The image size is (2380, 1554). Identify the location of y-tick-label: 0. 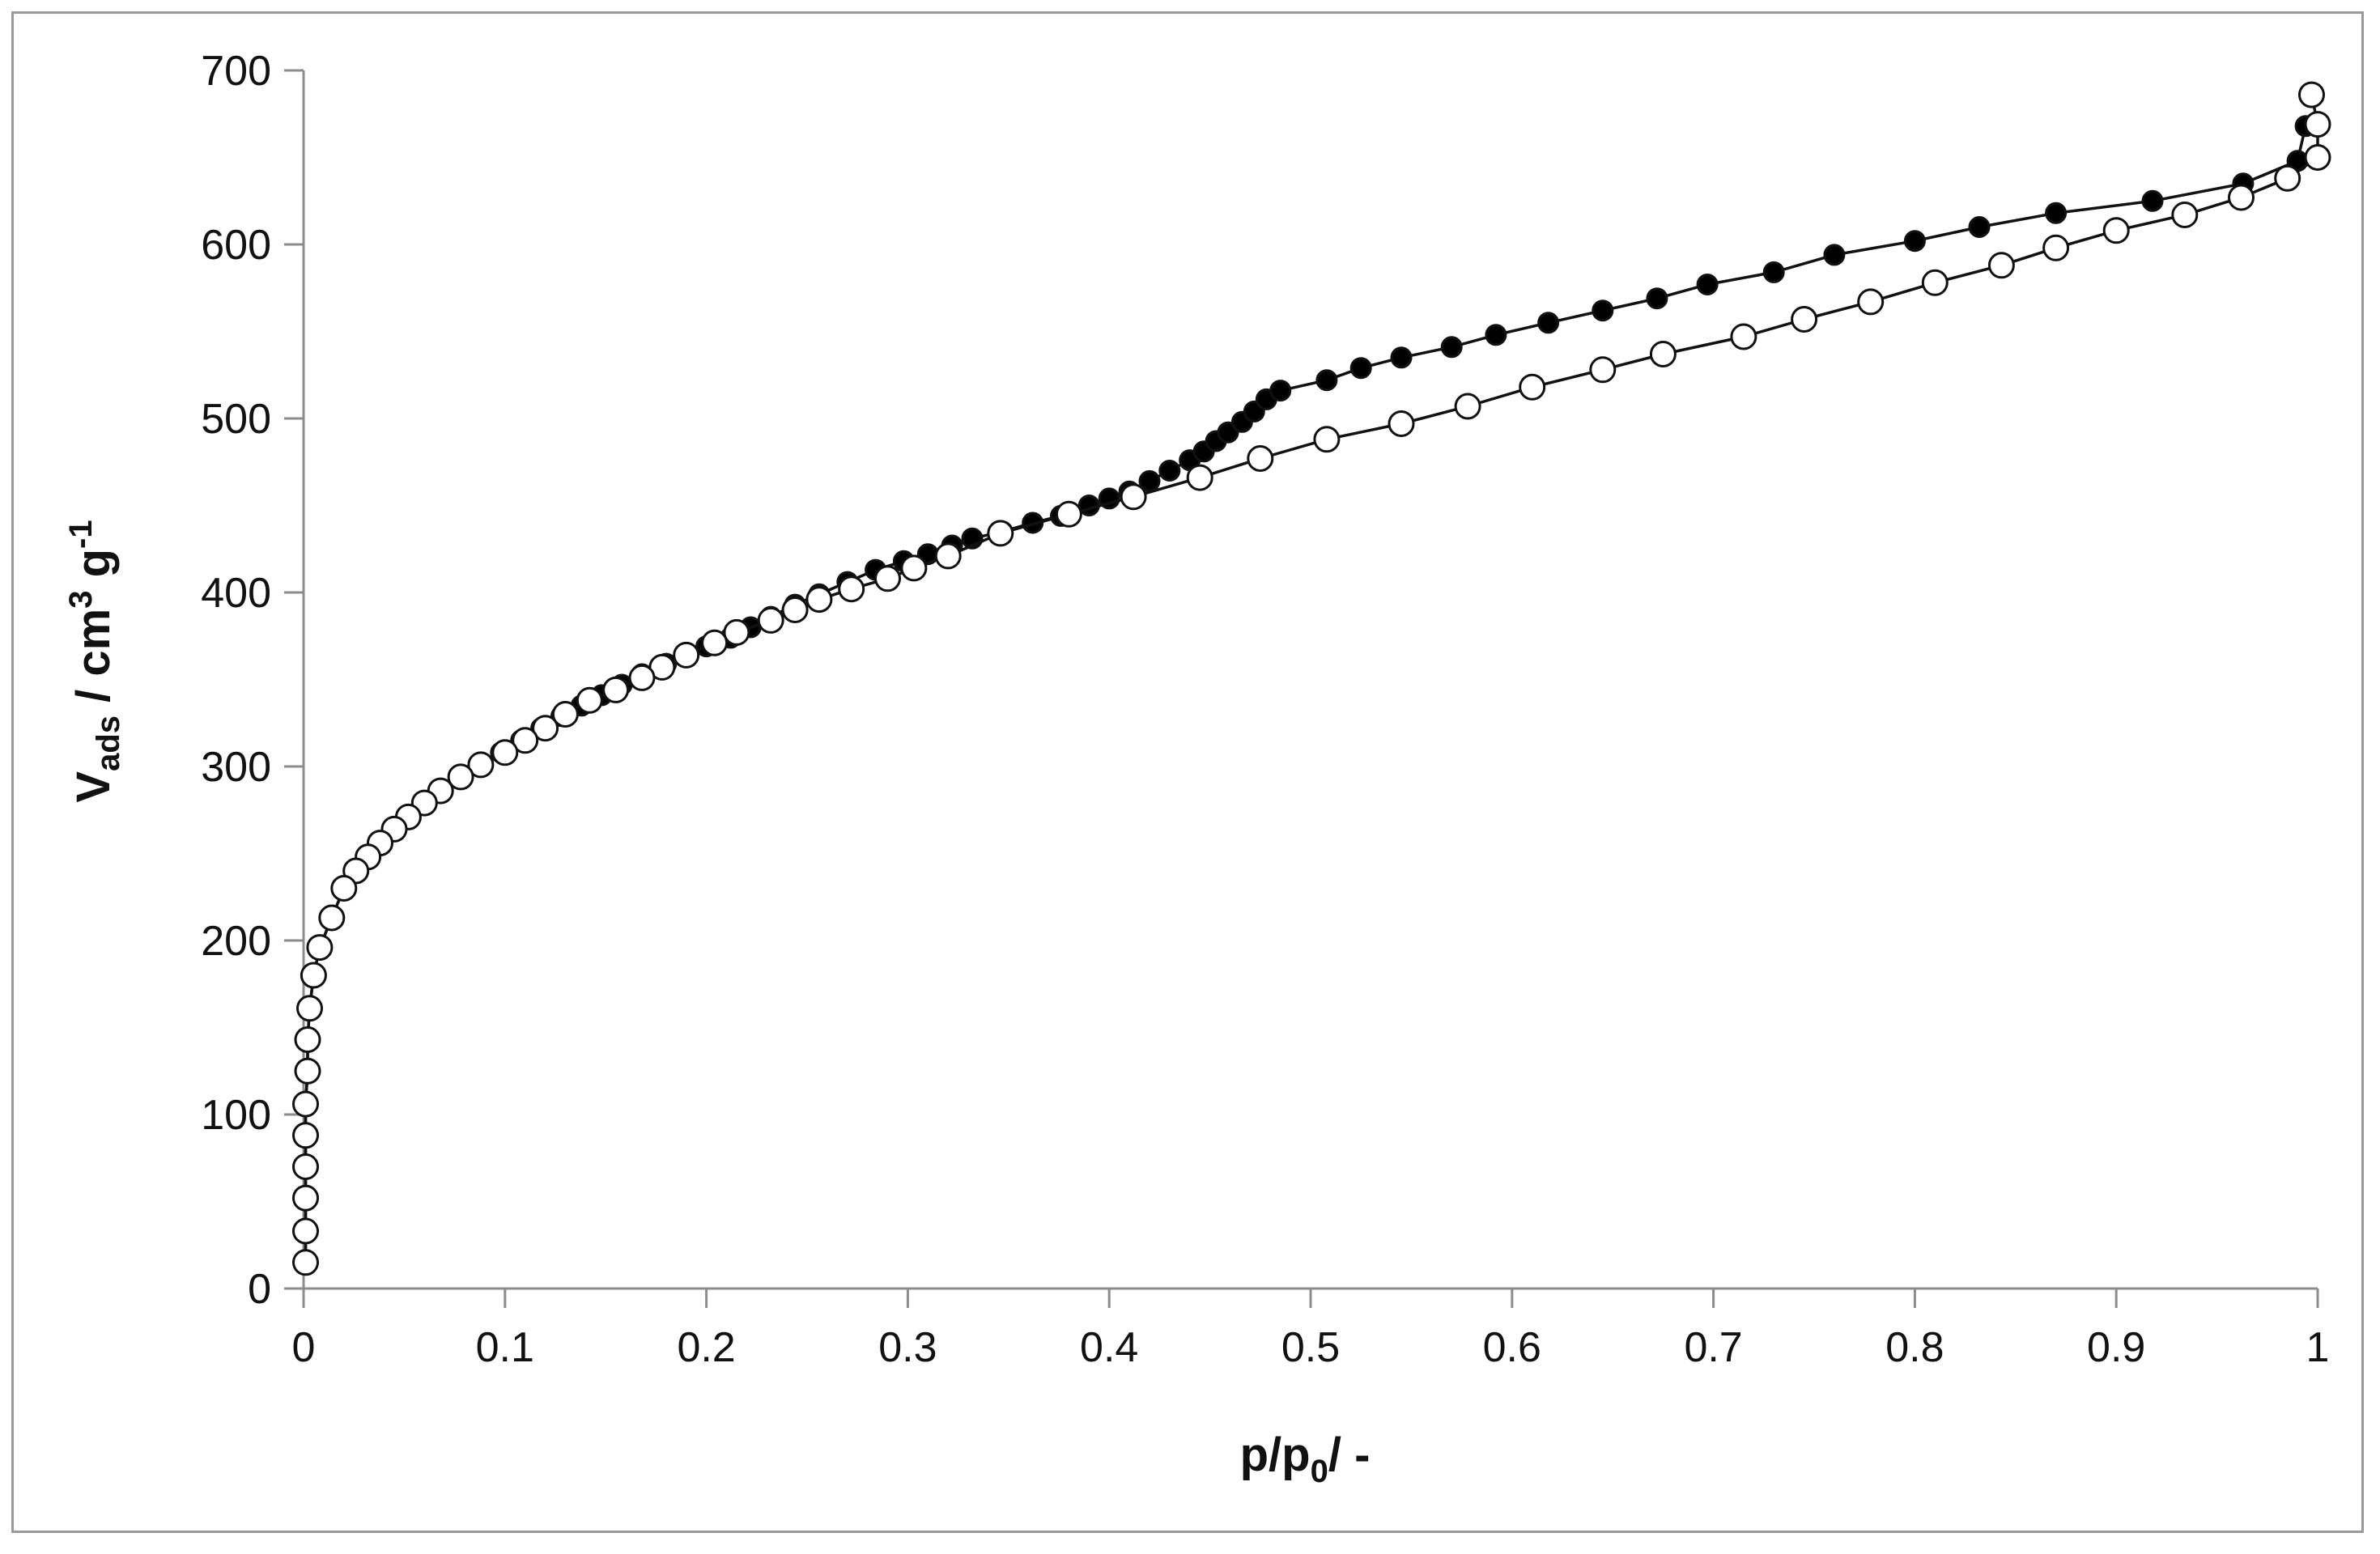
(259, 1289).